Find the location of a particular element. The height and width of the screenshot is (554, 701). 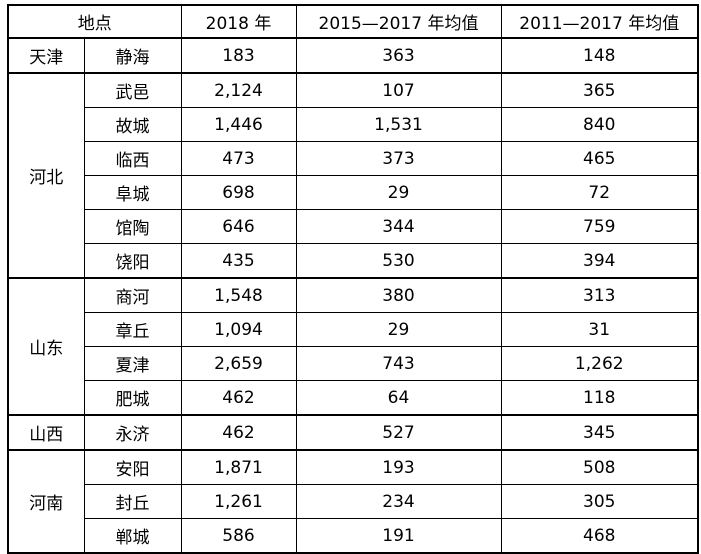

table-row: 章丘 1,094 29 31 is located at coordinates (353, 329).